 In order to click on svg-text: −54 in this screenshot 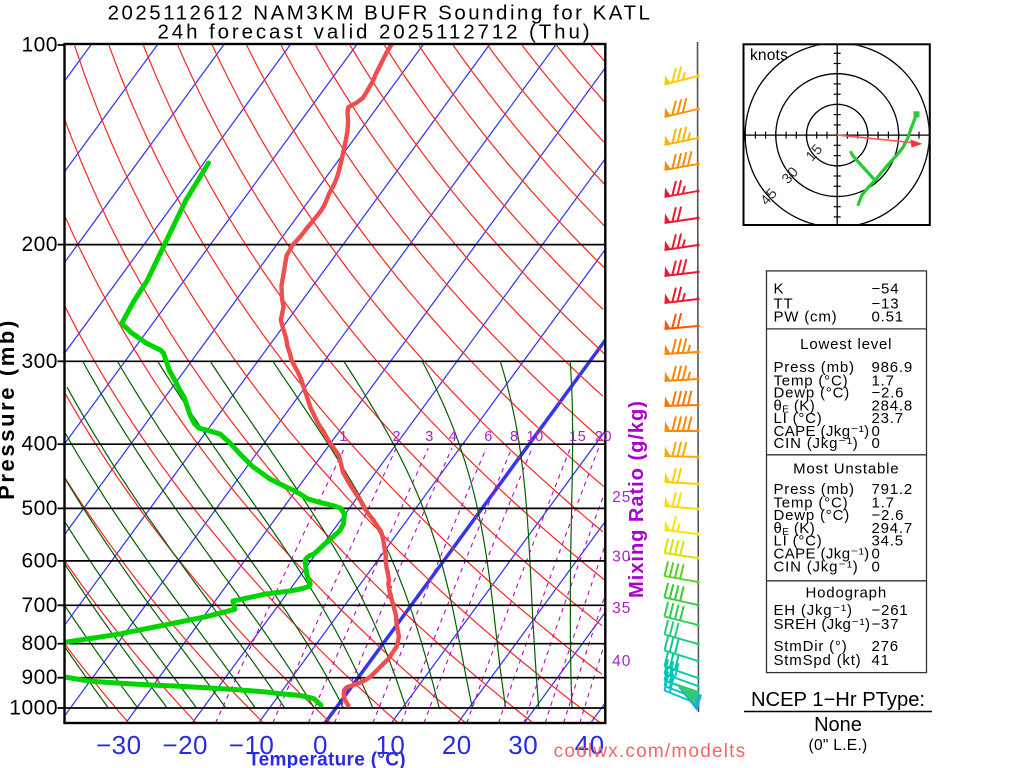, I will do `click(886, 289)`.